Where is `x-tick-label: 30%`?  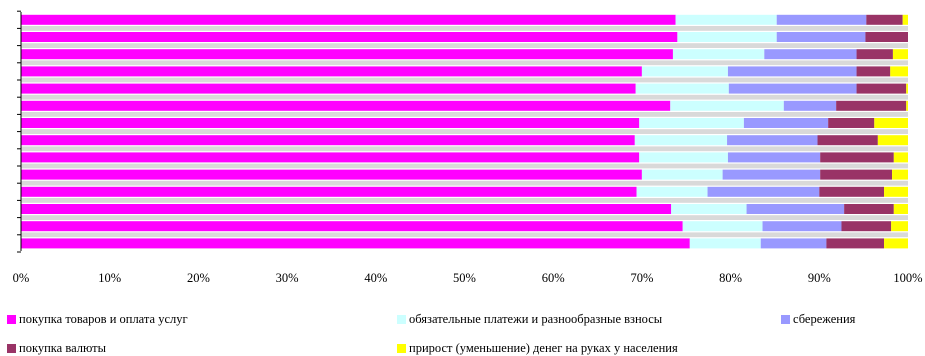
x-tick-label: 30% is located at coordinates (287, 278).